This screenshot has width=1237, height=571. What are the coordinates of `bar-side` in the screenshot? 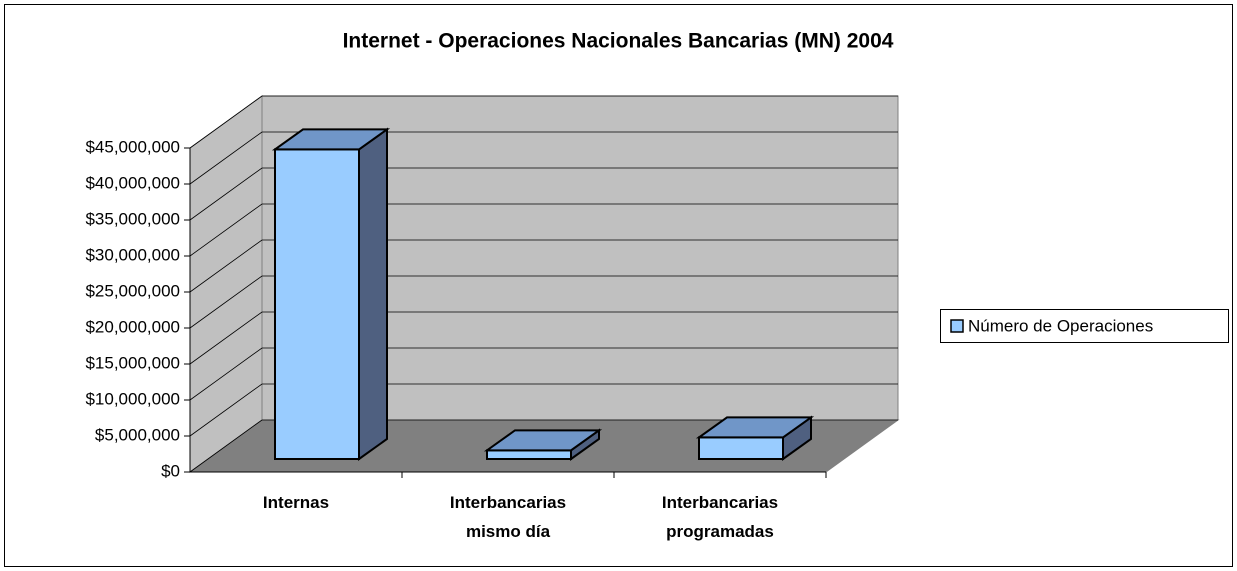 It's located at (373, 294).